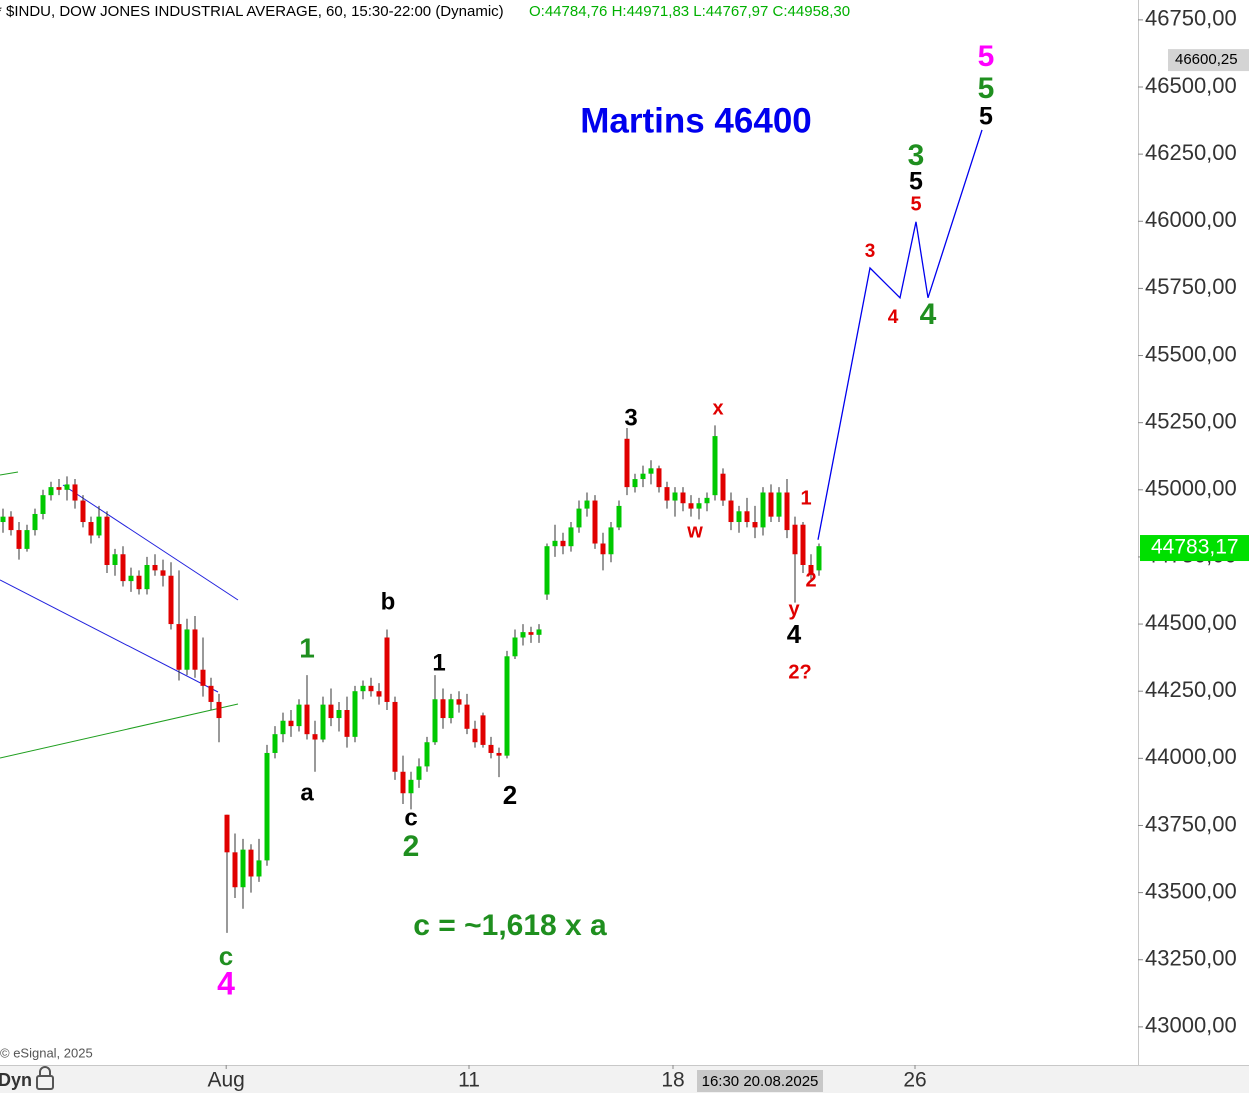 Image resolution: width=1249 pixels, height=1098 pixels. Describe the element at coordinates (672, 1080) in the screenshot. I see `x-tick-label: 18` at that location.